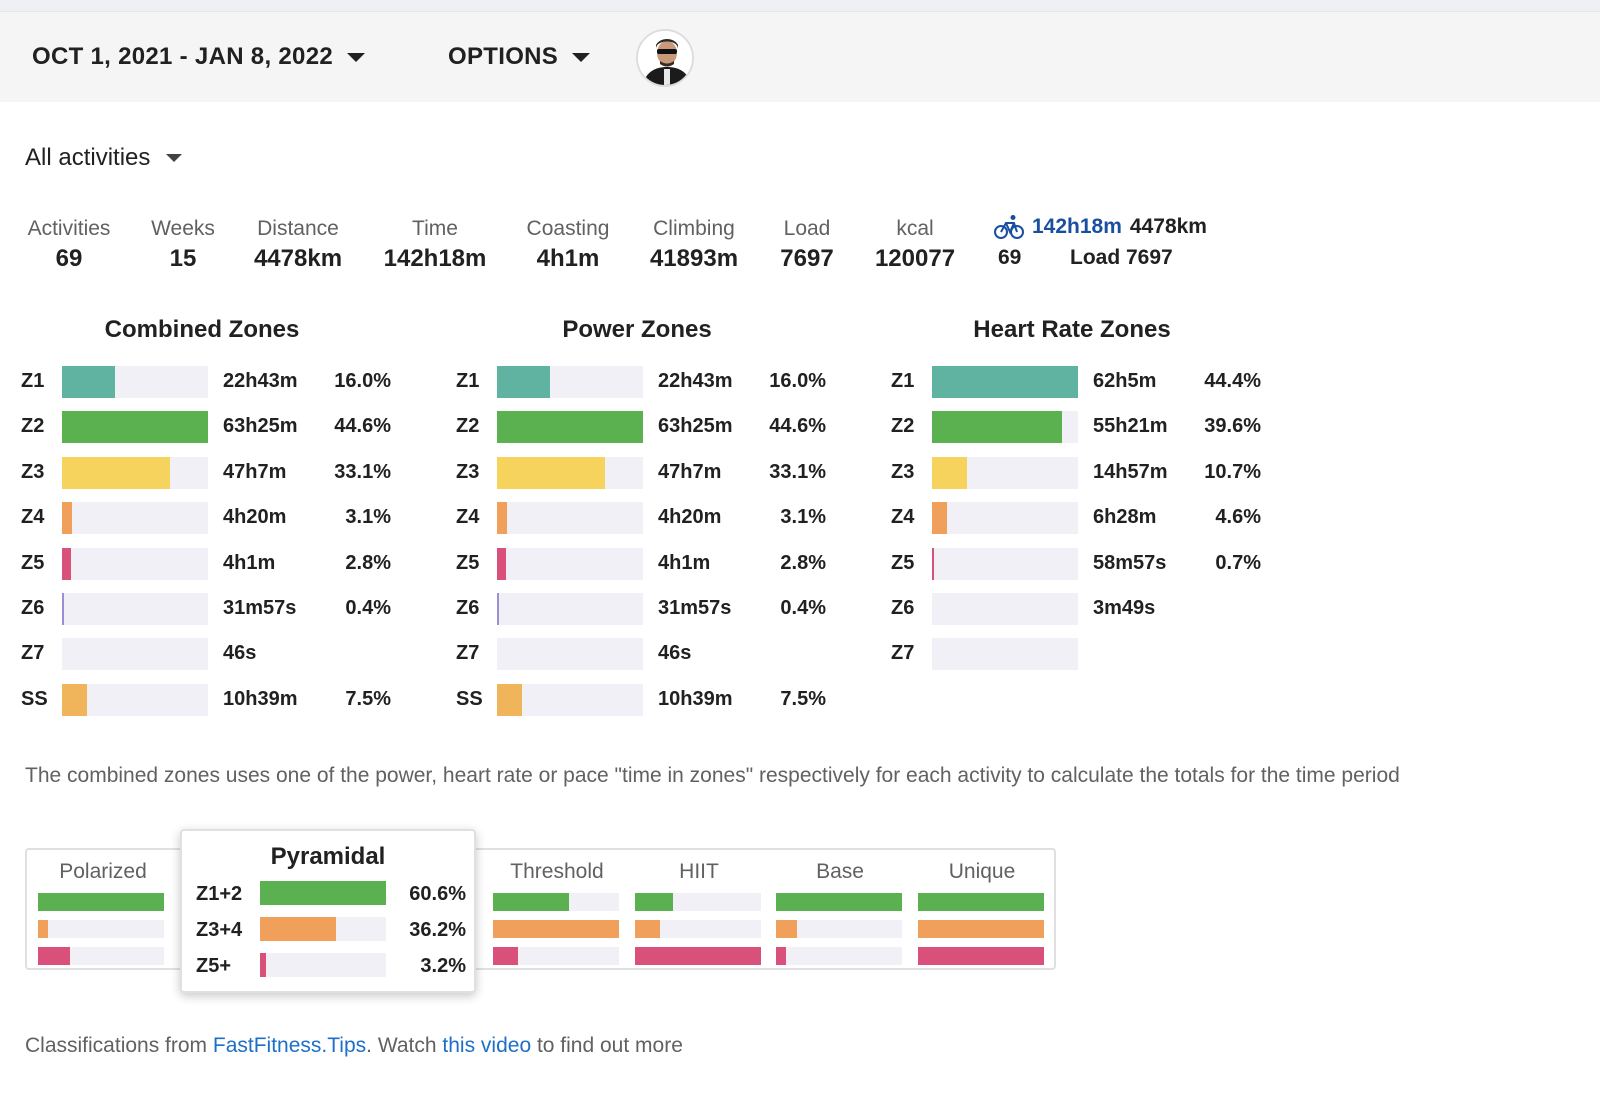  I want to click on activity-filter-label: All activities, so click(88, 157).